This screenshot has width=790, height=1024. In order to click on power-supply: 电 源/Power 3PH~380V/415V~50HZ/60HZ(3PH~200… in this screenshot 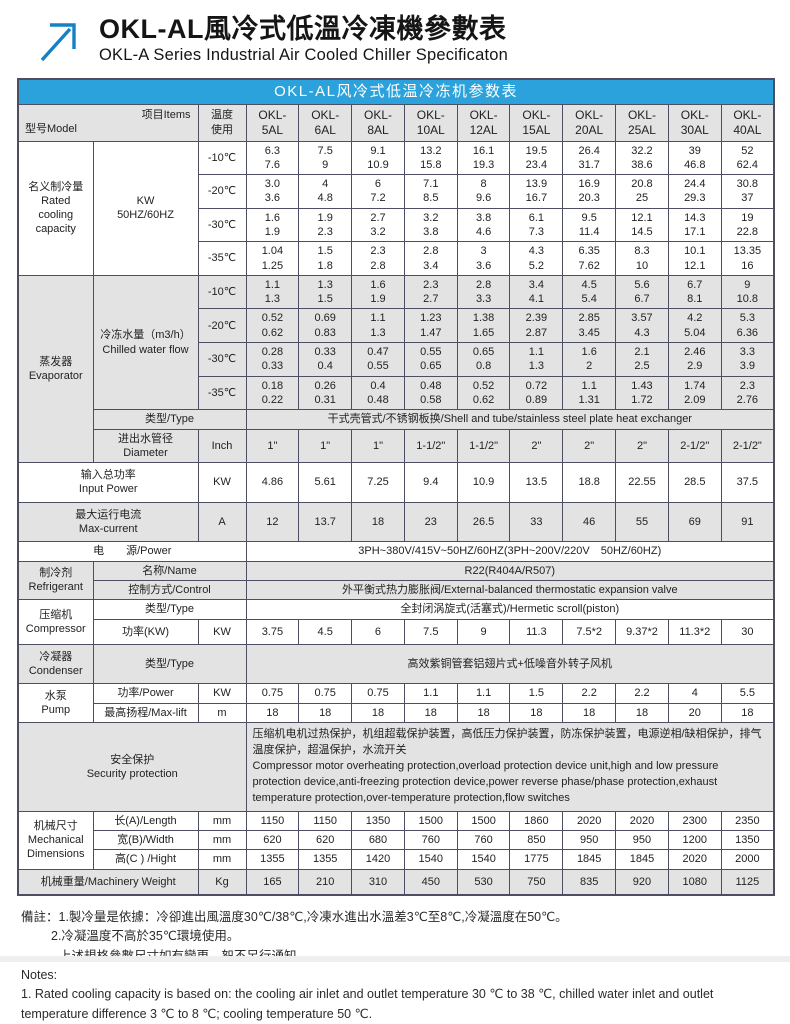, I will do `click(396, 551)`.